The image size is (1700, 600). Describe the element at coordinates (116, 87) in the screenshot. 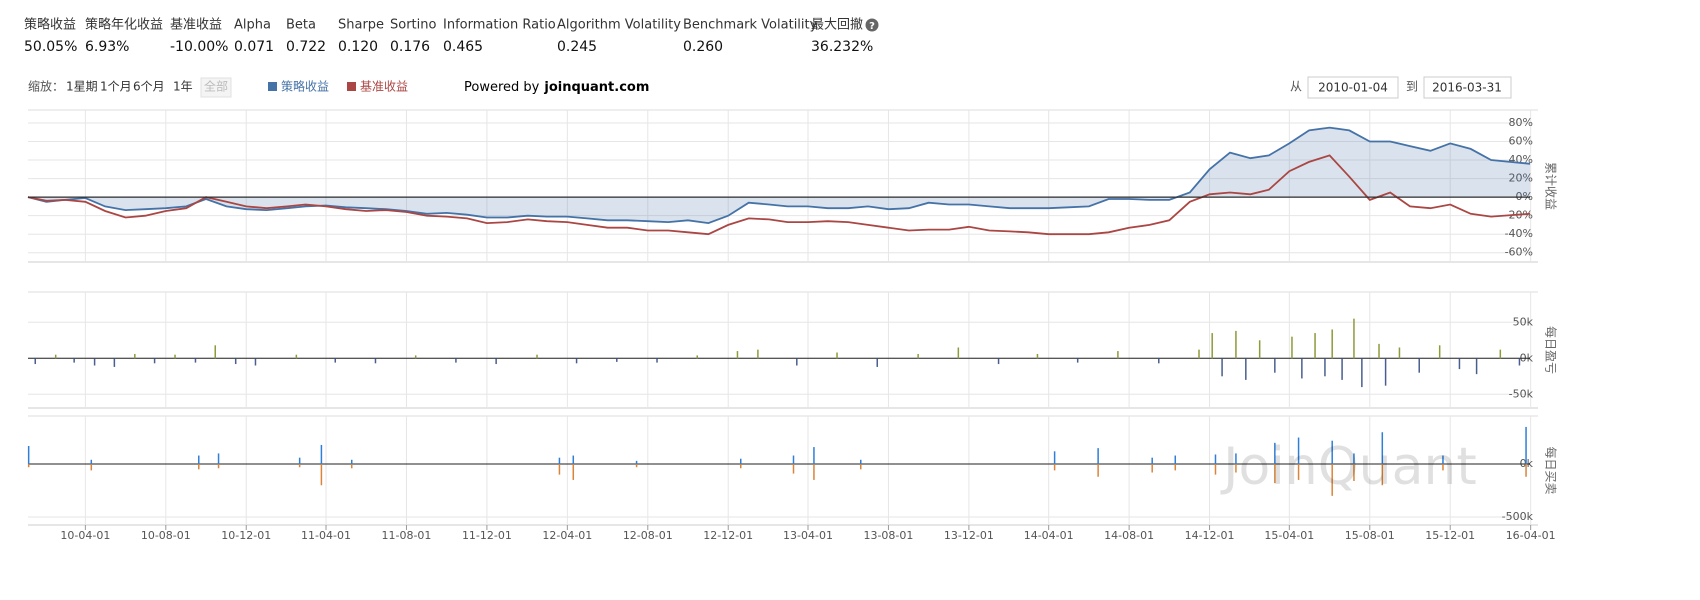

I see `zoom-button: 1个月` at that location.